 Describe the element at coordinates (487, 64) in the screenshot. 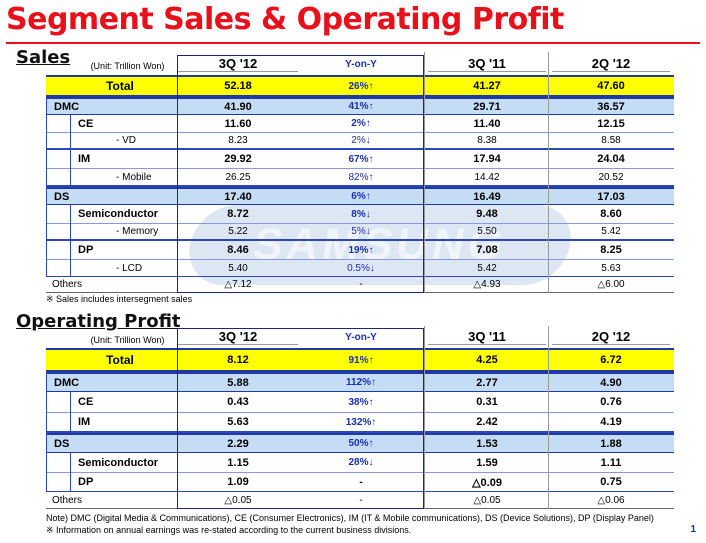

I see `sales-col-3q11: 3Q '11` at that location.